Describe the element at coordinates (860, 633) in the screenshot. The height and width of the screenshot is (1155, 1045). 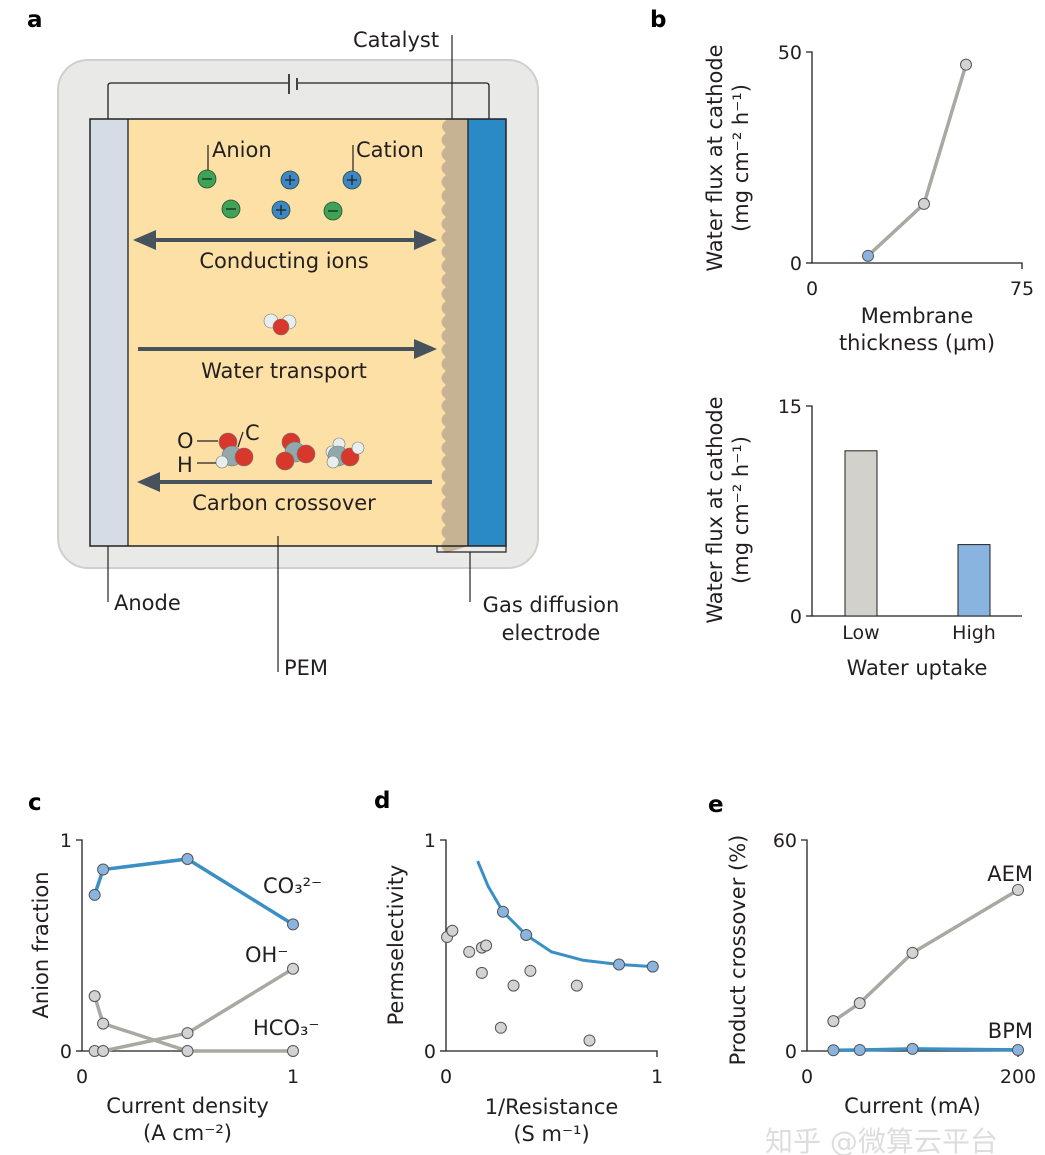
I see `category-label: Low` at that location.